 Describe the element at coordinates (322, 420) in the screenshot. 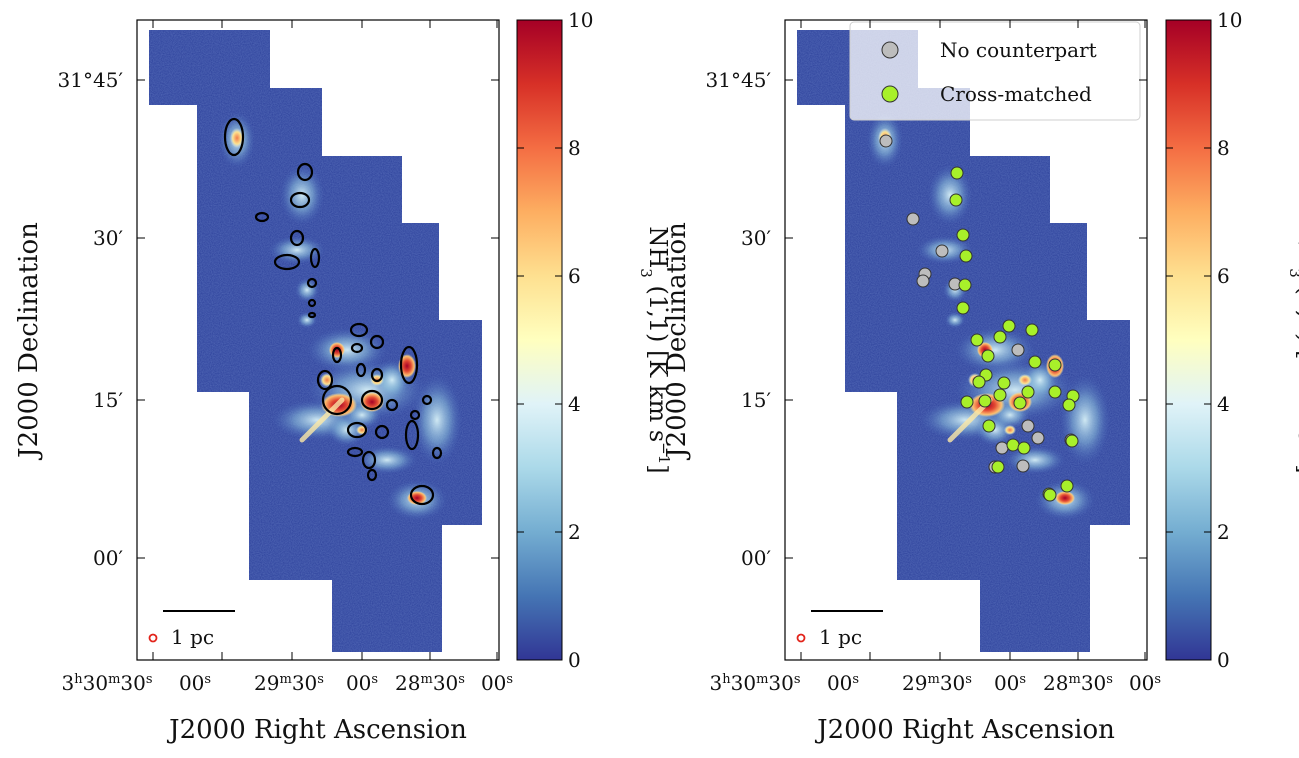

I see `emission-ridge` at that location.